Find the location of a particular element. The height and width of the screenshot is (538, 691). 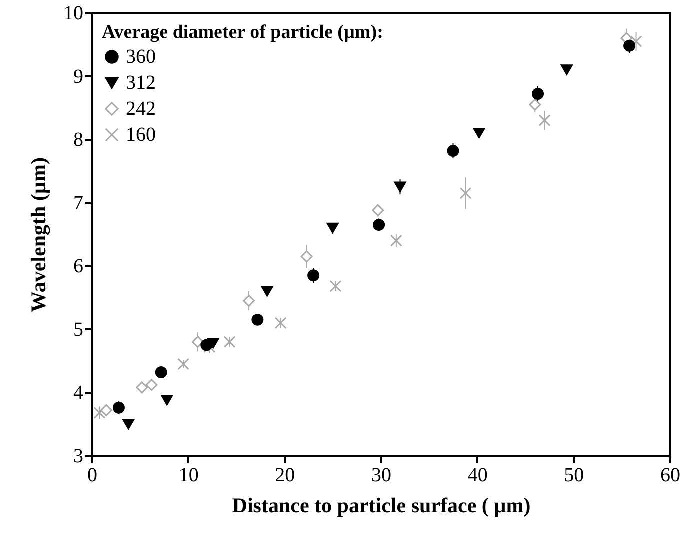

y-tick-label: 8 is located at coordinates (79, 140).